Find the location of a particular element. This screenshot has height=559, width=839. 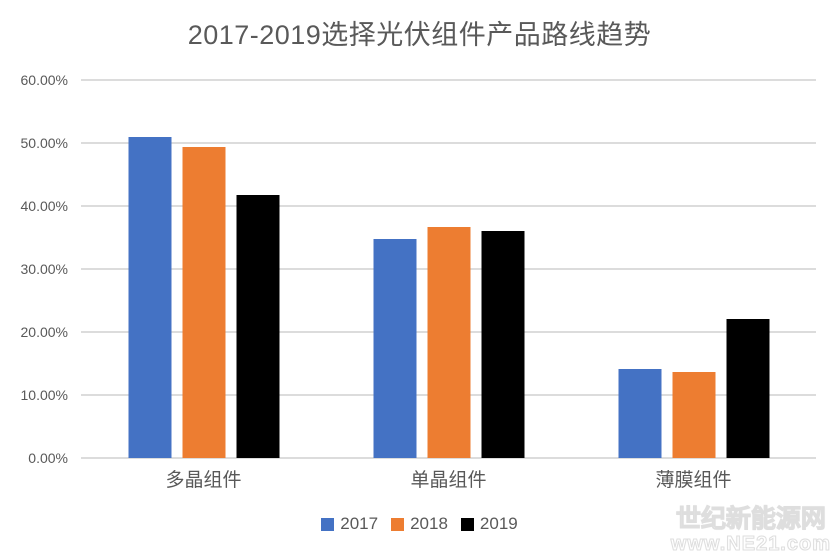

y-tick-label-30.00%: 30.00% is located at coordinates (44, 269).